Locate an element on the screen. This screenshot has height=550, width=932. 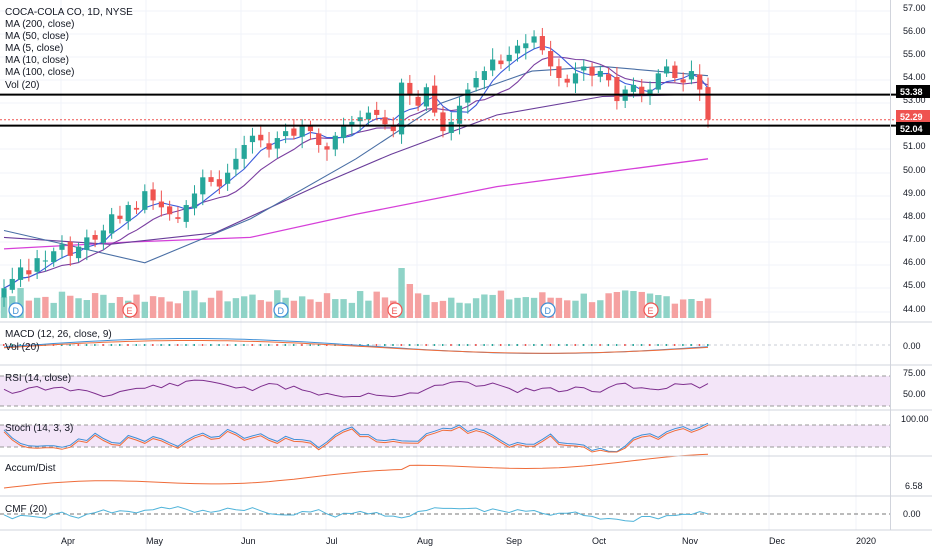
study-ma10: MA (10, close) is located at coordinates (37, 60).